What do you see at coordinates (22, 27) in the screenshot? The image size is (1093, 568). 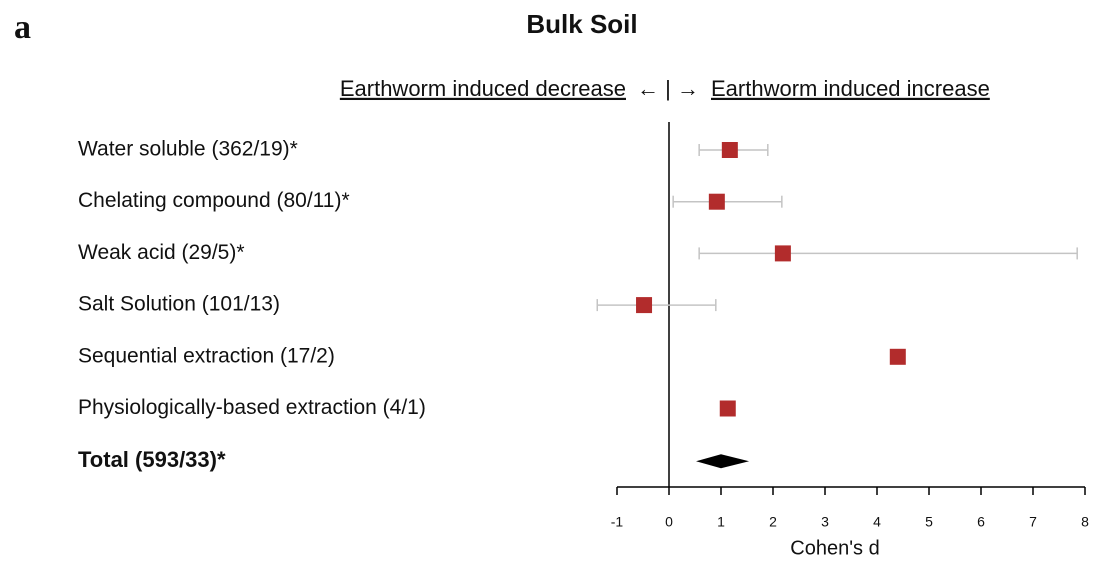 I see `panel-label: a` at bounding box center [22, 27].